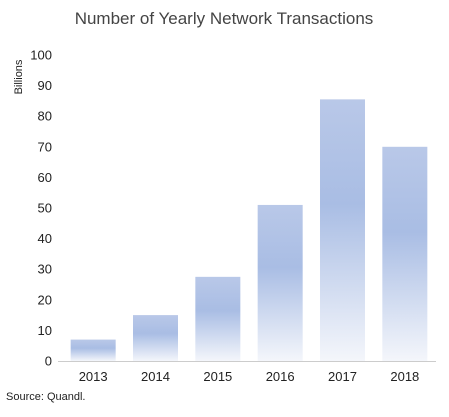  What do you see at coordinates (218, 318) in the screenshot?
I see `bar-2015` at bounding box center [218, 318].